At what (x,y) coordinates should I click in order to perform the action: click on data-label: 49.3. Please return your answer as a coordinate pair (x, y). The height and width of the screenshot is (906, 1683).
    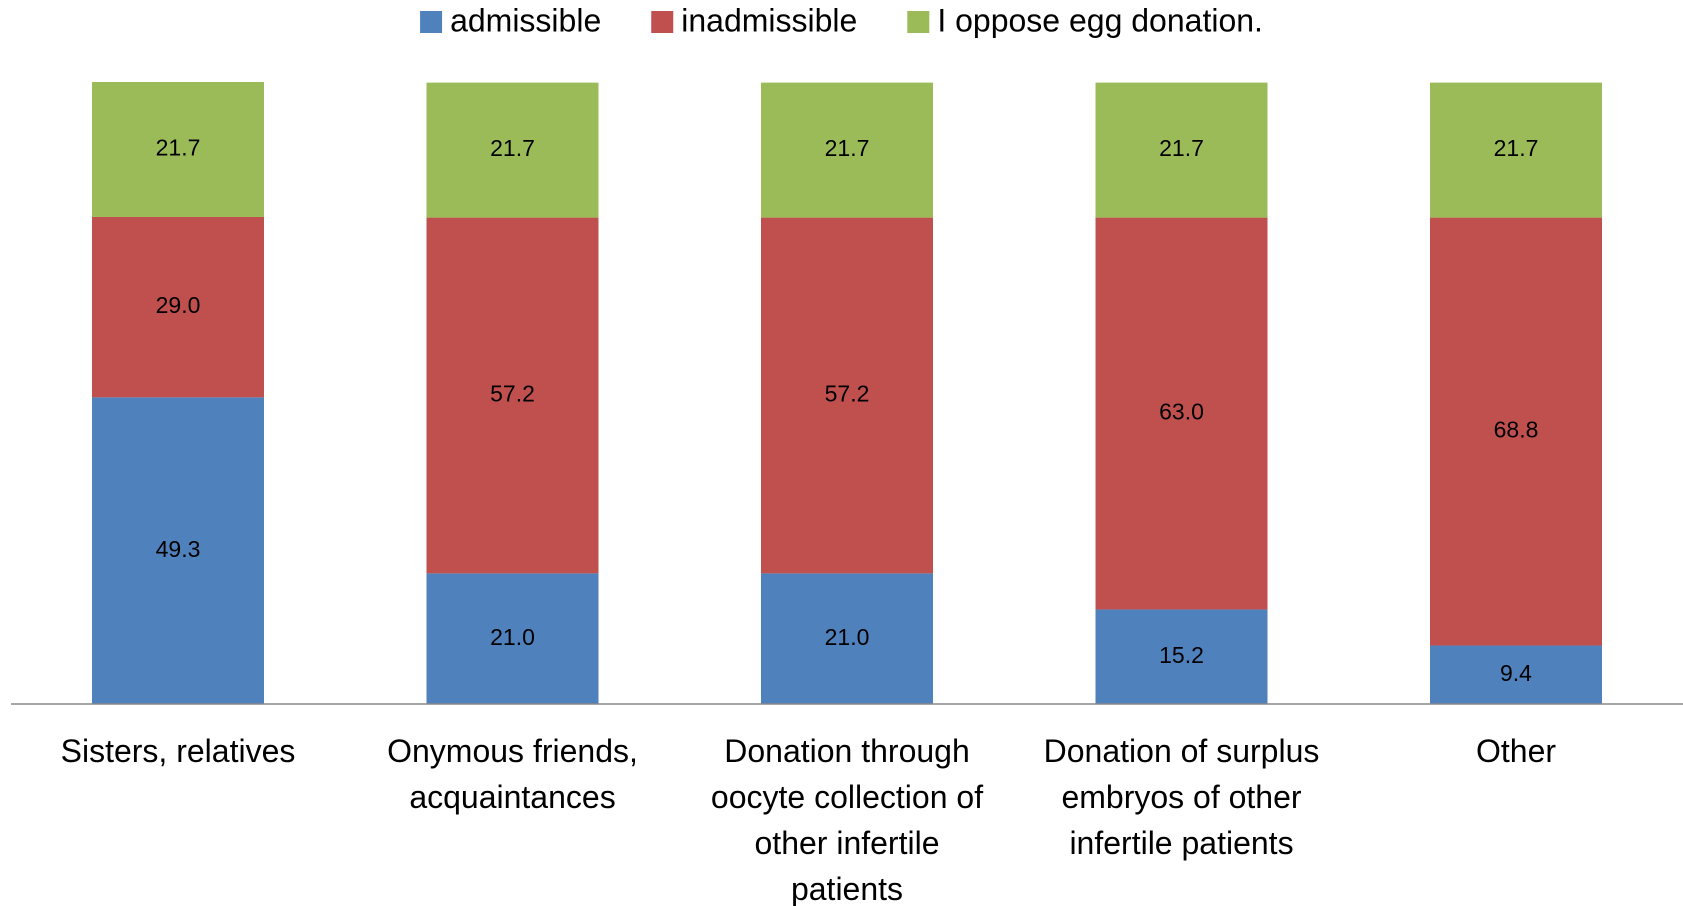
    Looking at the image, I should click on (178, 549).